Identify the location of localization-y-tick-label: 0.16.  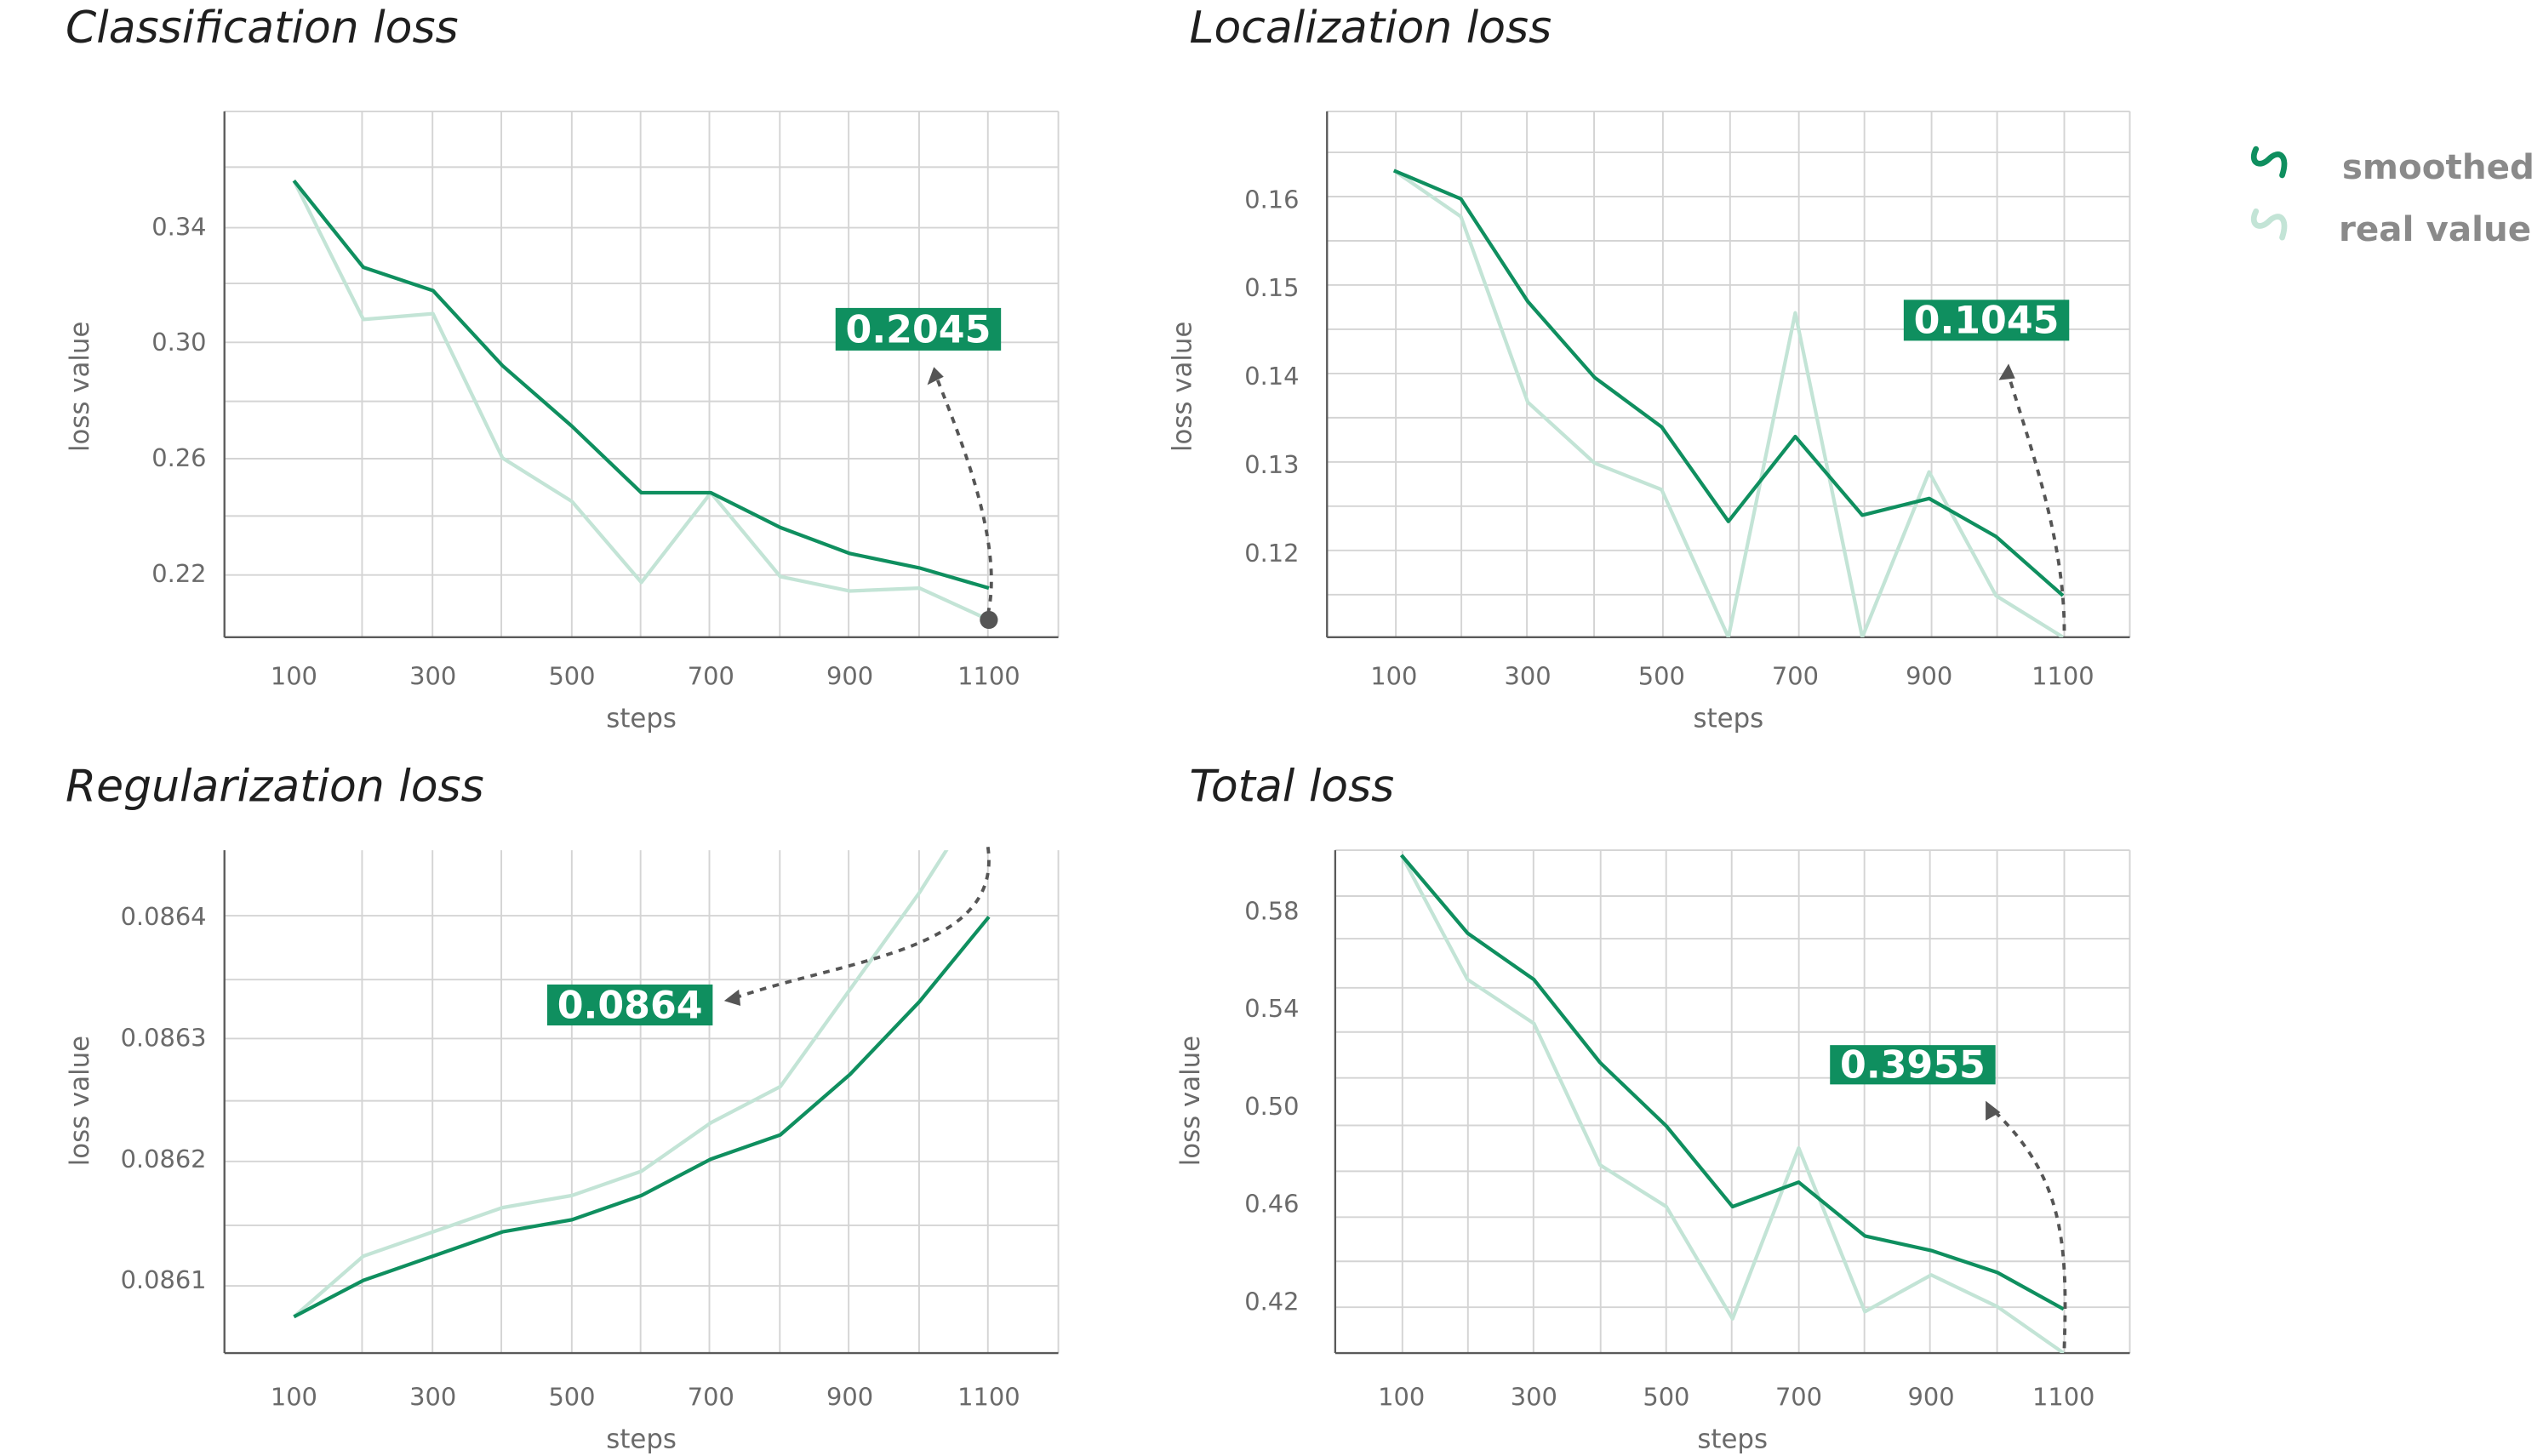
(1271, 200).